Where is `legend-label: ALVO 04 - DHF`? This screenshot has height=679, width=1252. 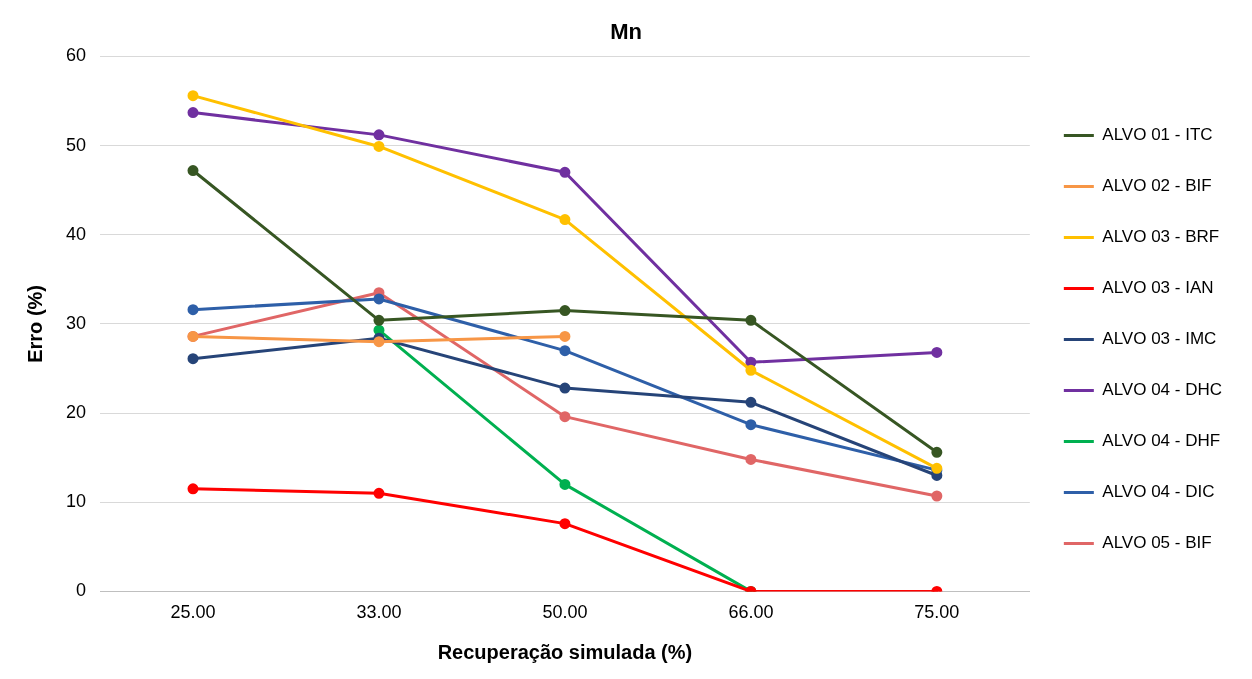
legend-label: ALVO 04 - DHF is located at coordinates (1161, 441).